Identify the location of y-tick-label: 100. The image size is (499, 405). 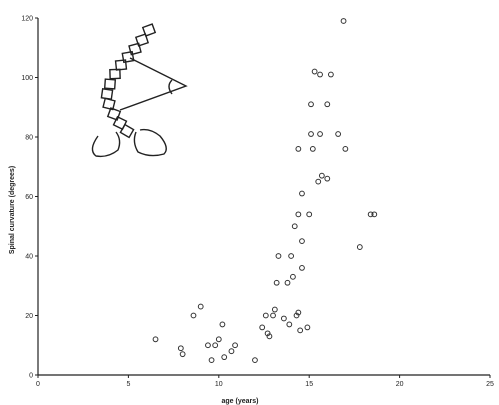
(27, 78).